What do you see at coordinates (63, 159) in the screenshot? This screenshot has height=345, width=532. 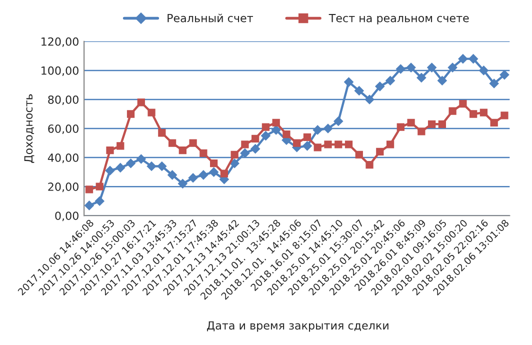 I see `y-tick-label: 40,00` at bounding box center [63, 159].